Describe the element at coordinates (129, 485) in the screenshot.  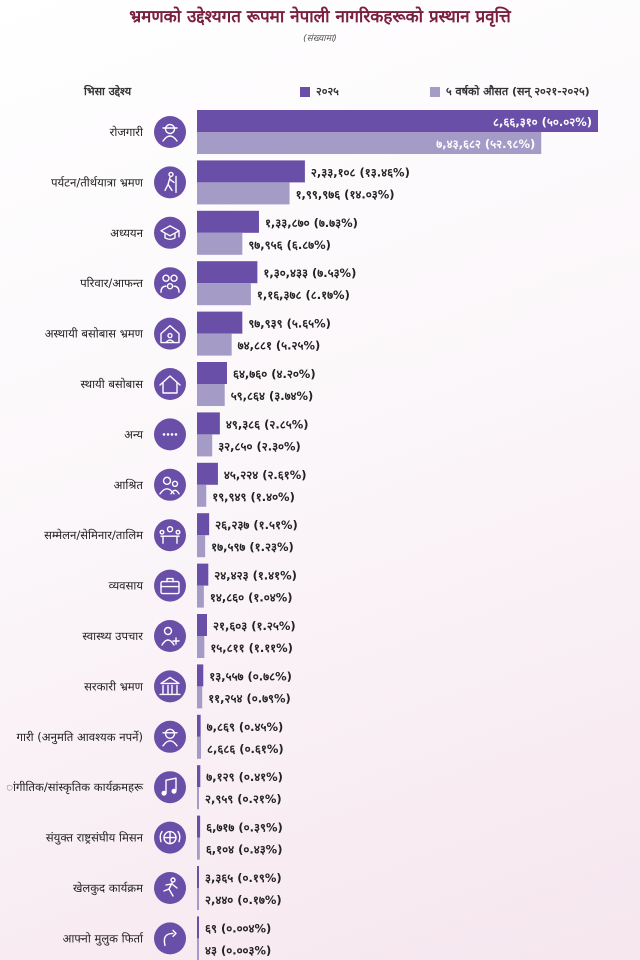
I see `category-label: आश्रित` at that location.